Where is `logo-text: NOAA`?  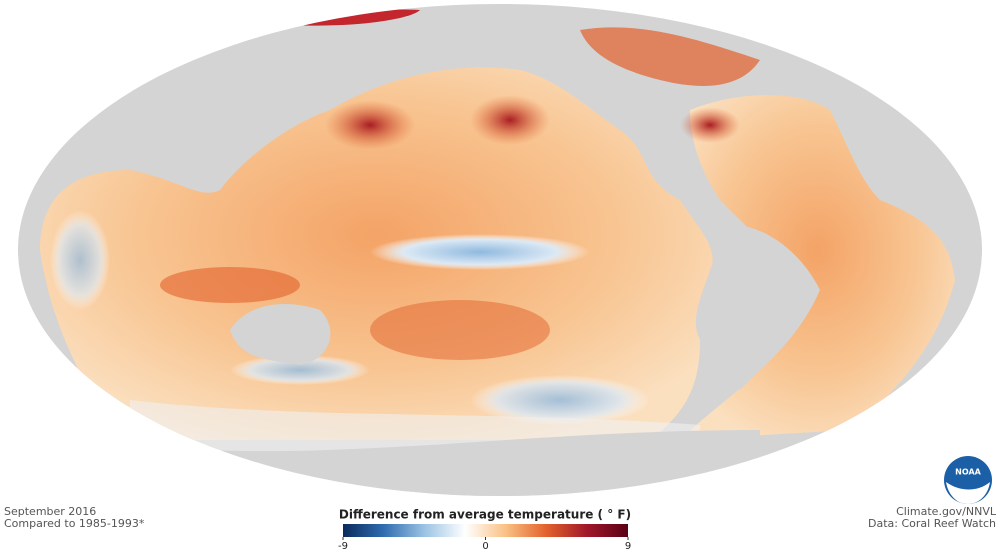
logo-text: NOAA is located at coordinates (968, 472).